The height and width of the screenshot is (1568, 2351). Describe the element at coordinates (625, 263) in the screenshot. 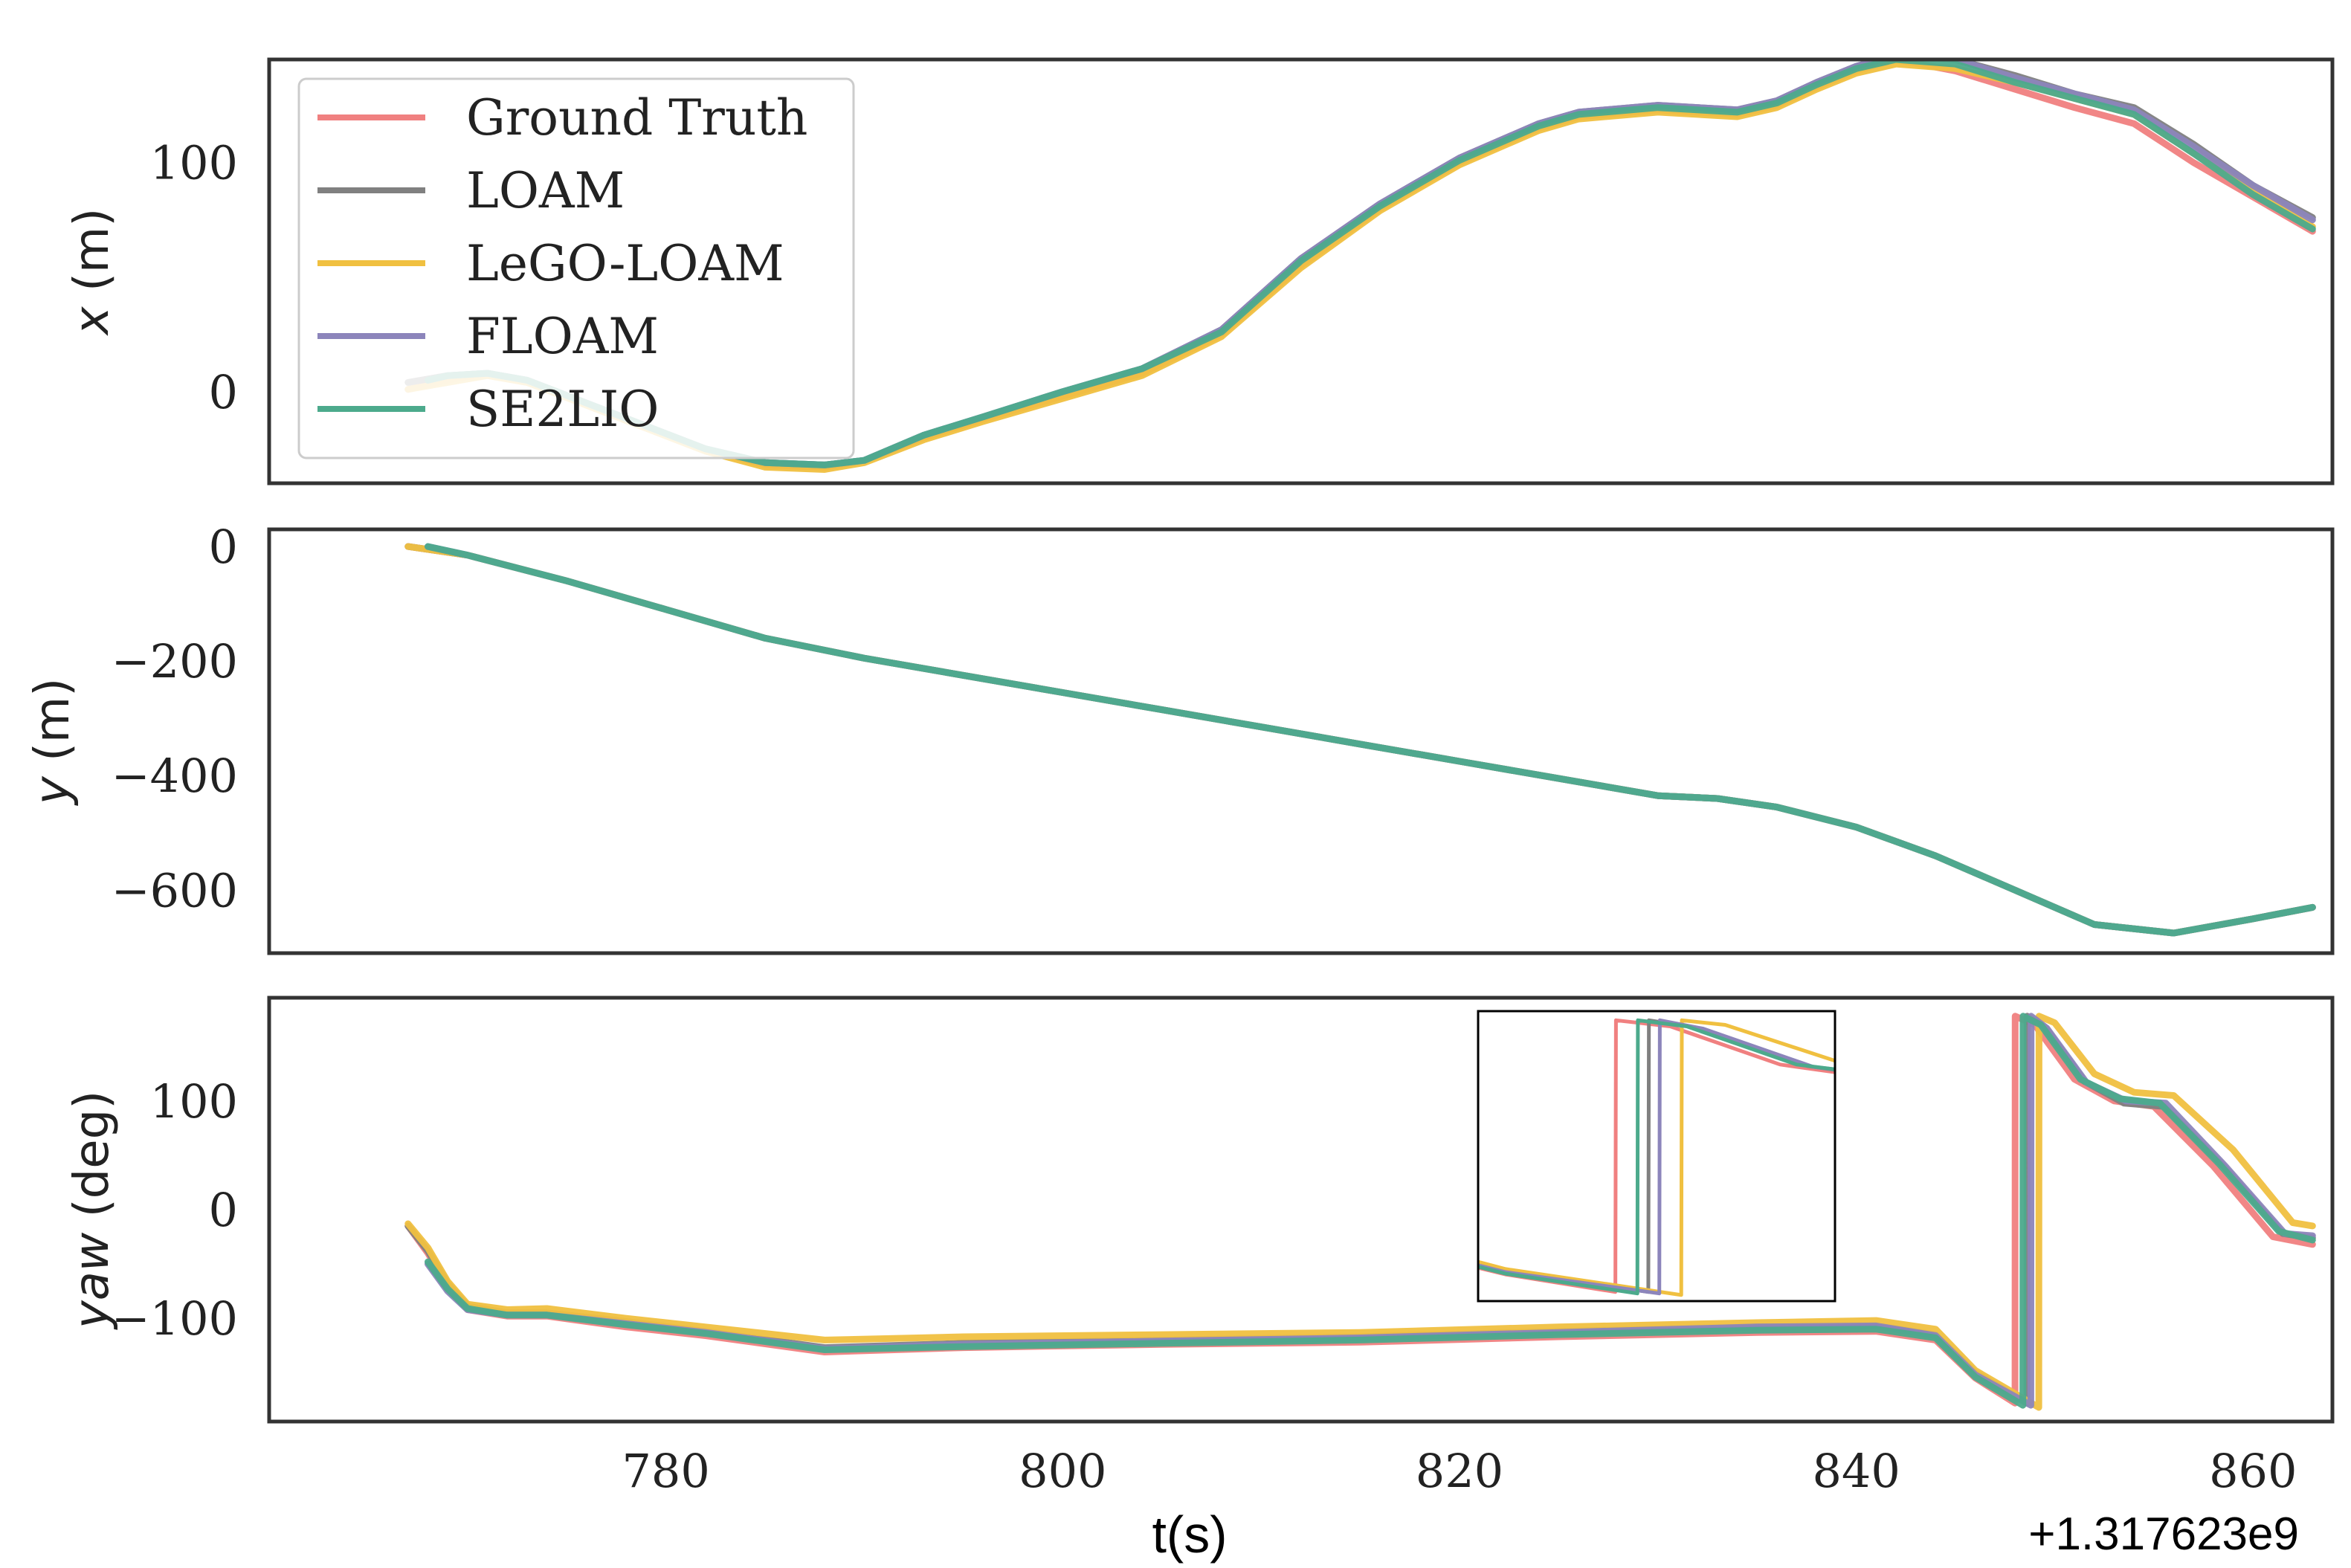

I see `legend-label-lego-loam: LeGO-LOAM` at that location.